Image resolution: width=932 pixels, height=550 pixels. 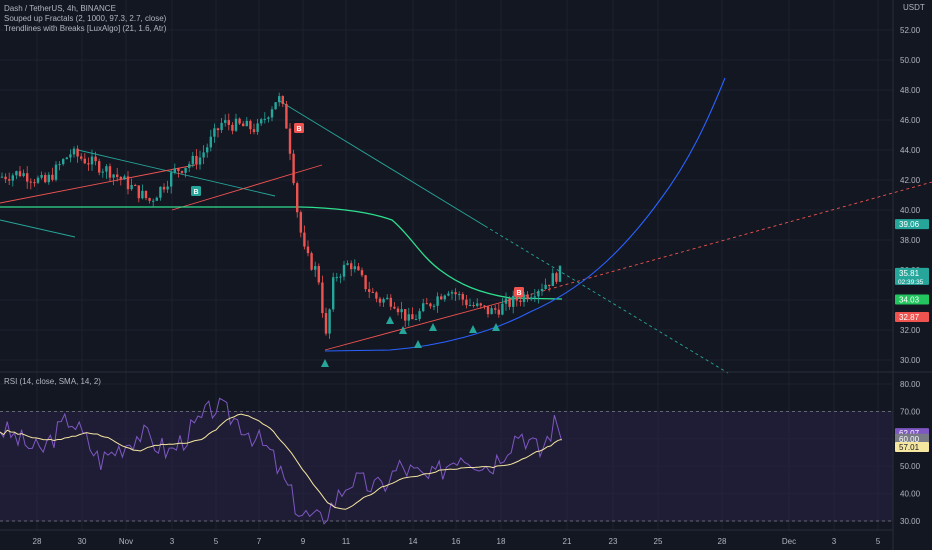 What do you see at coordinates (613, 541) in the screenshot?
I see `x-tick-label: 23` at bounding box center [613, 541].